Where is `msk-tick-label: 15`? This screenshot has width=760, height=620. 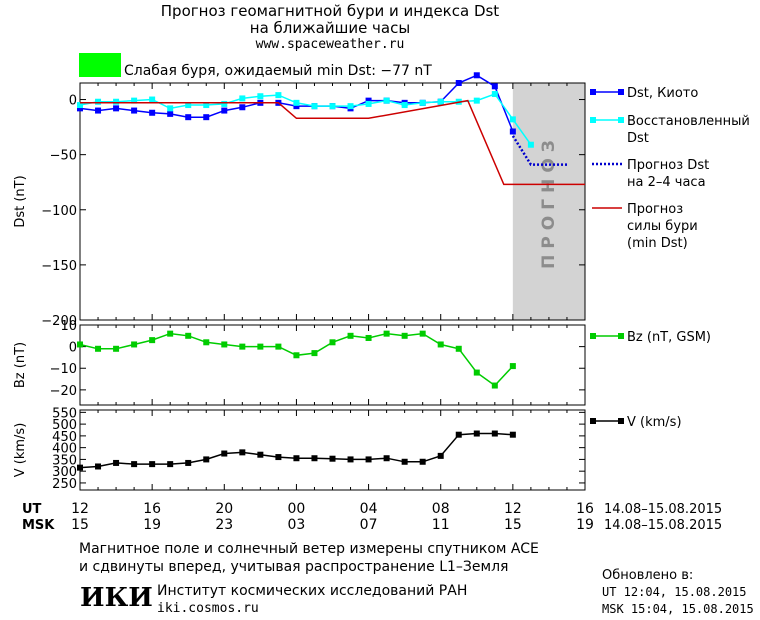
msk-tick-label: 15 is located at coordinates (80, 525).